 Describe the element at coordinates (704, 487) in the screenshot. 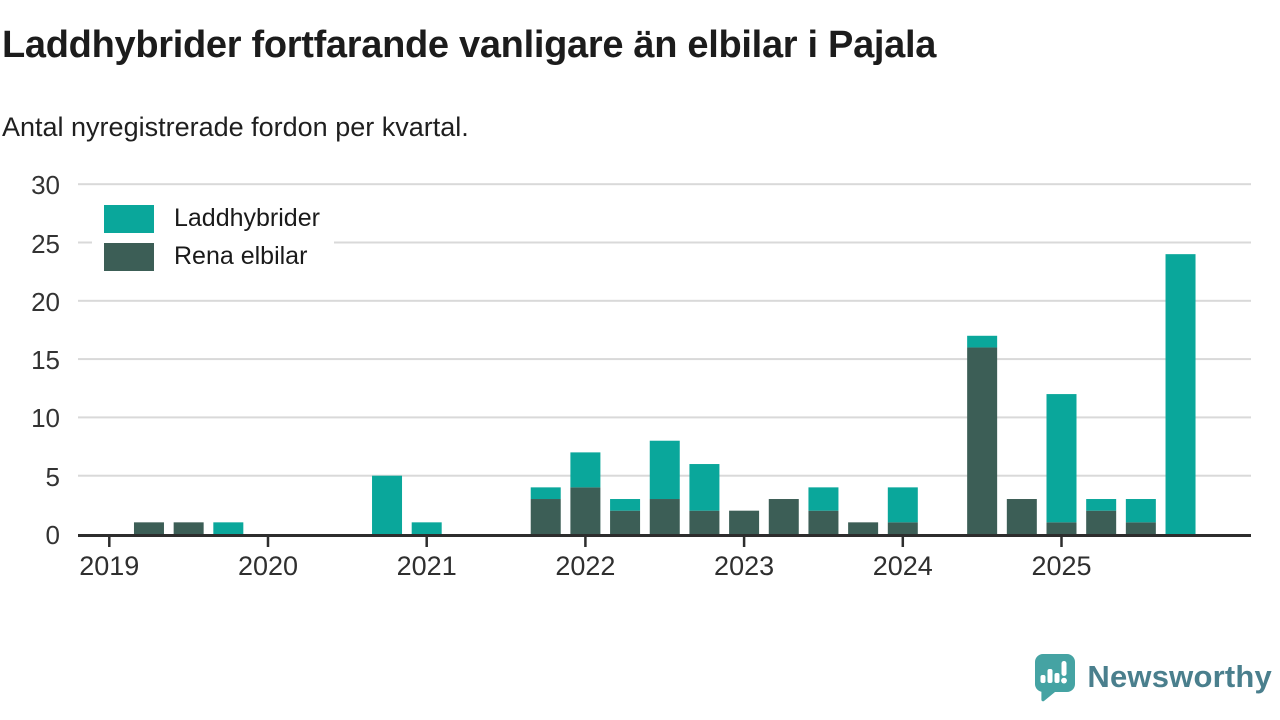

I see `bar-2022q4-laddhybrider` at that location.